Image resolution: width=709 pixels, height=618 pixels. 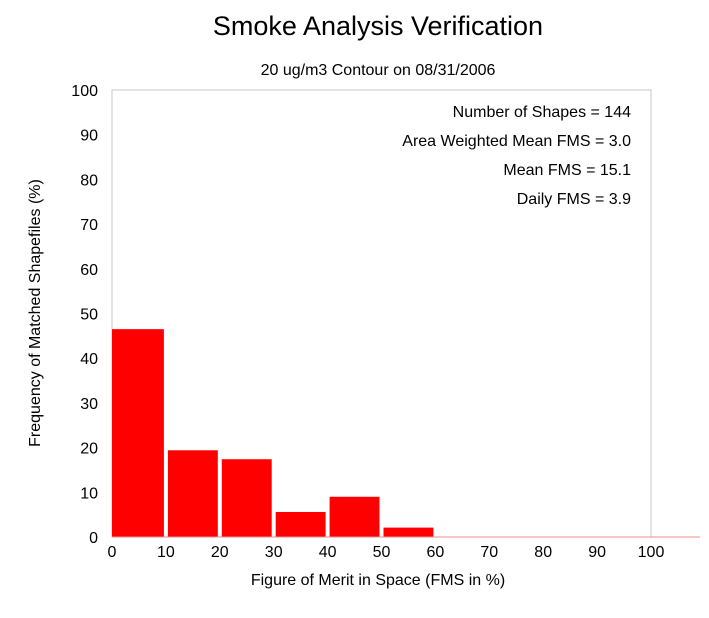 What do you see at coordinates (89, 359) in the screenshot?
I see `y-tick-label: 40` at bounding box center [89, 359].